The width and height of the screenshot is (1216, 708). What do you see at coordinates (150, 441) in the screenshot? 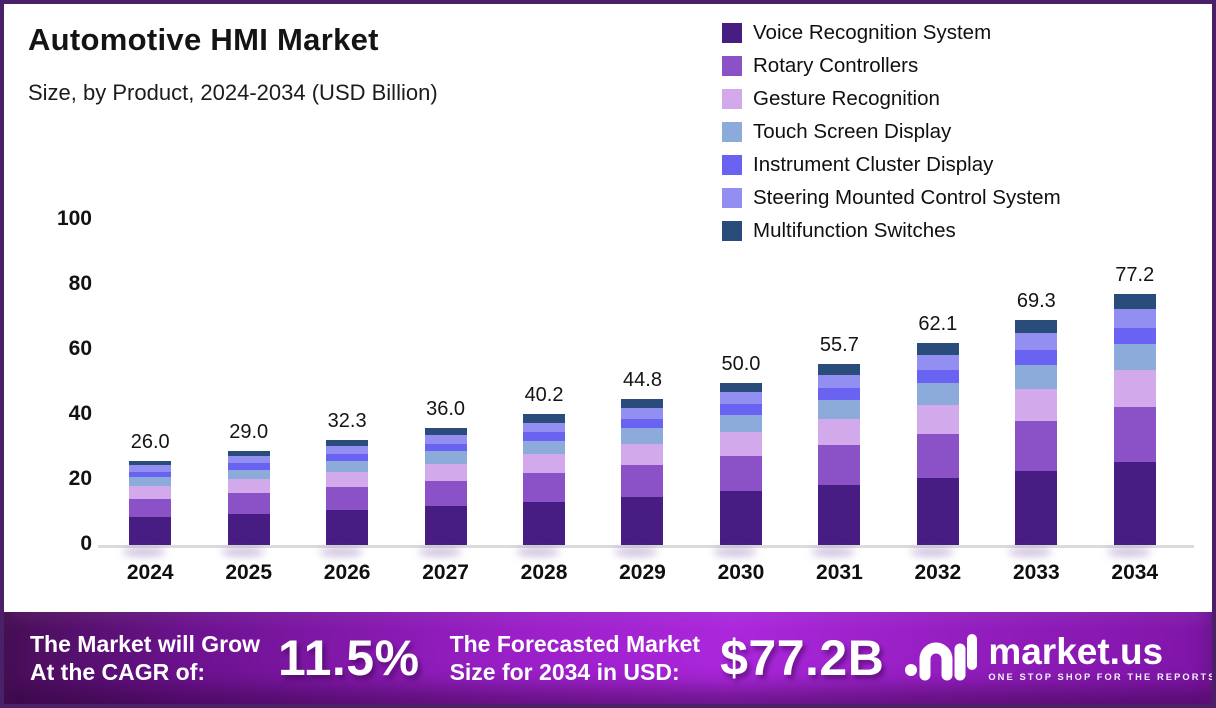
I see `bar-total-label: 26.0` at bounding box center [150, 441].